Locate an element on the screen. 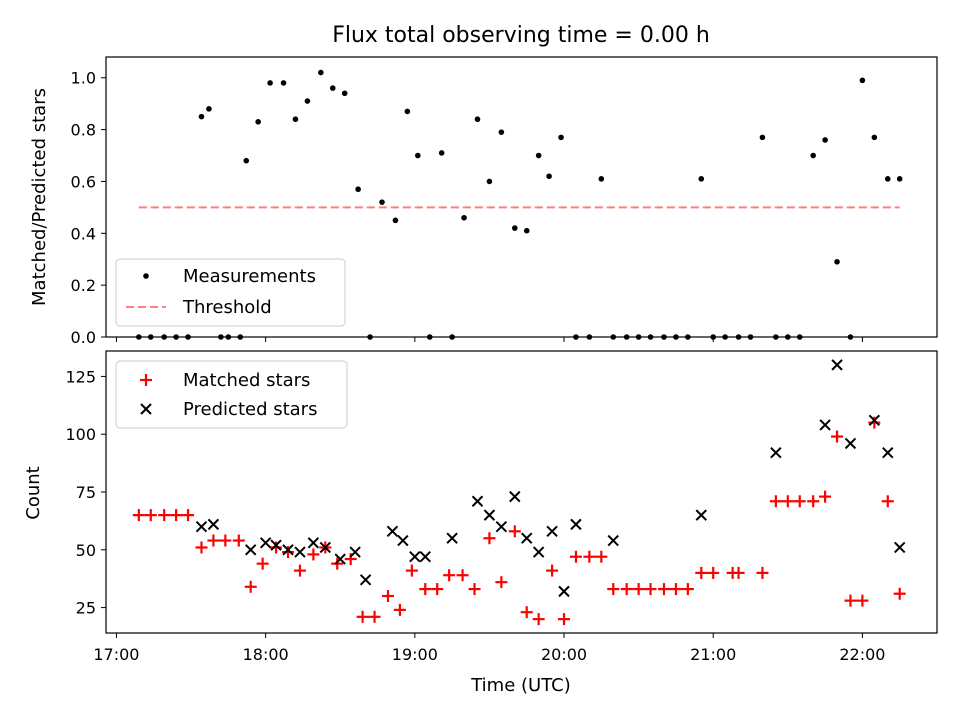  top-y-tick-label: 0.4 is located at coordinates (83, 233).